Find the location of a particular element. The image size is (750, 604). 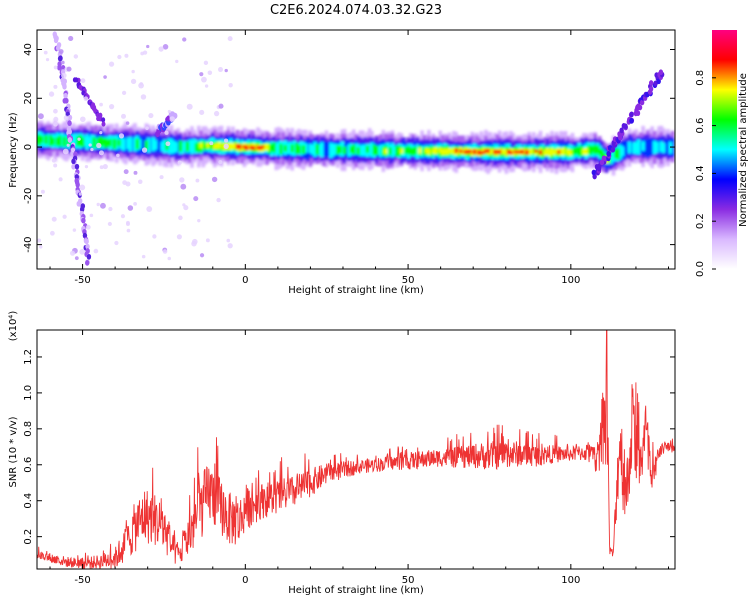

y-tick-label: 1.0 is located at coordinates (28, 393).